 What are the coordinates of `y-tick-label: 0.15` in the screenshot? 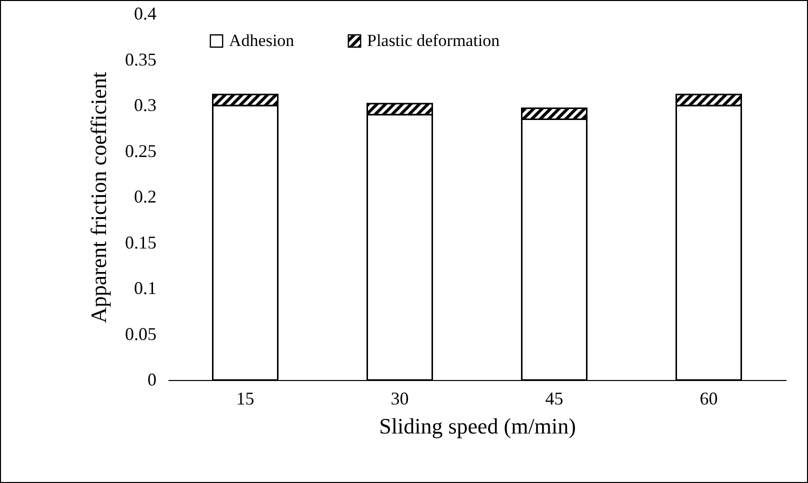 It's located at (140, 242).